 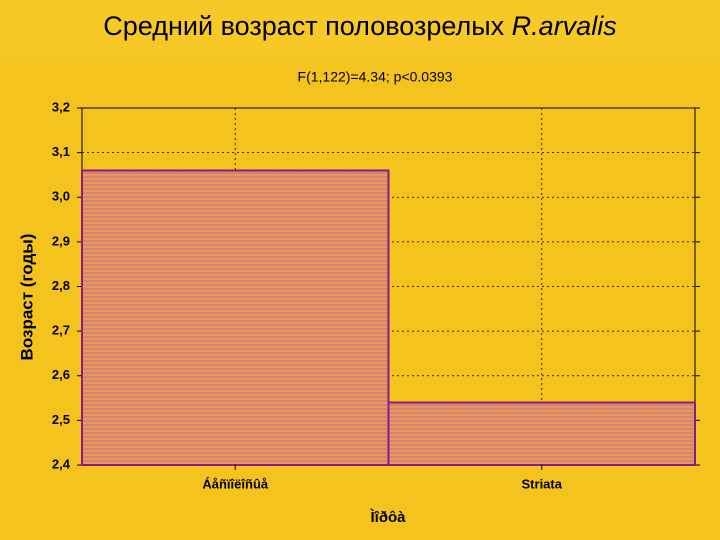 What do you see at coordinates (61, 196) in the screenshot?
I see `y-tick-label: 3,0` at bounding box center [61, 196].